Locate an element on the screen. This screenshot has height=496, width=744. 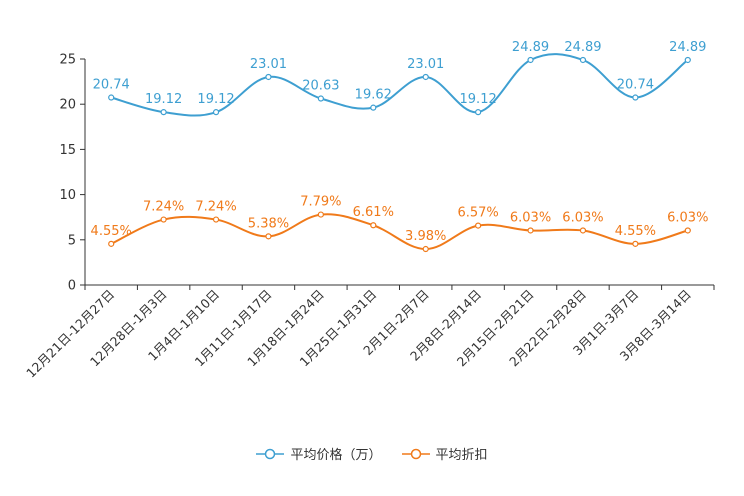
legend-price-label: 平均价格（万） is located at coordinates (336, 455).